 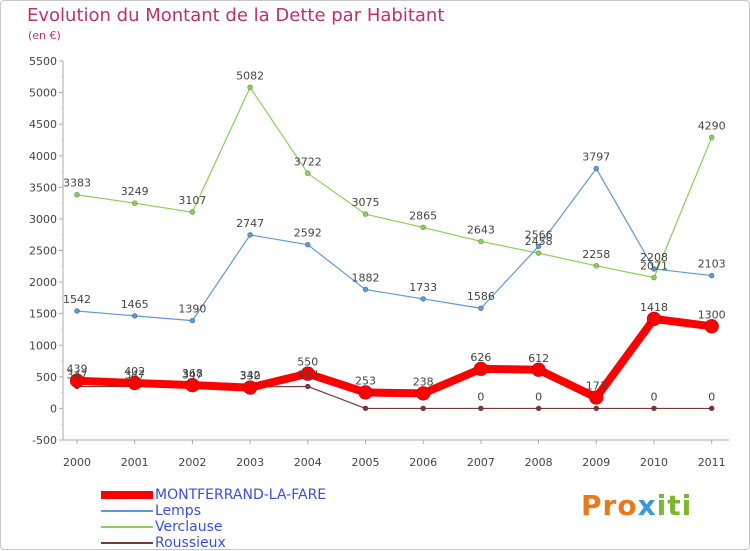 What do you see at coordinates (43, 219) in the screenshot?
I see `y-tick-label: 3000` at bounding box center [43, 219].